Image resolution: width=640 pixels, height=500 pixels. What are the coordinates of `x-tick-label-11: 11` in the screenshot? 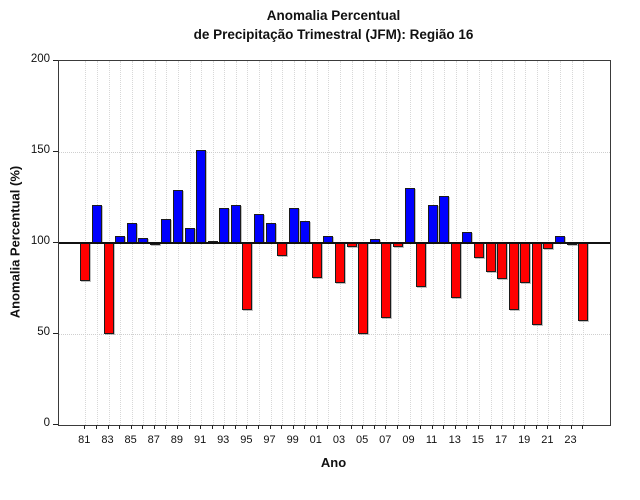 It's located at (431, 440).